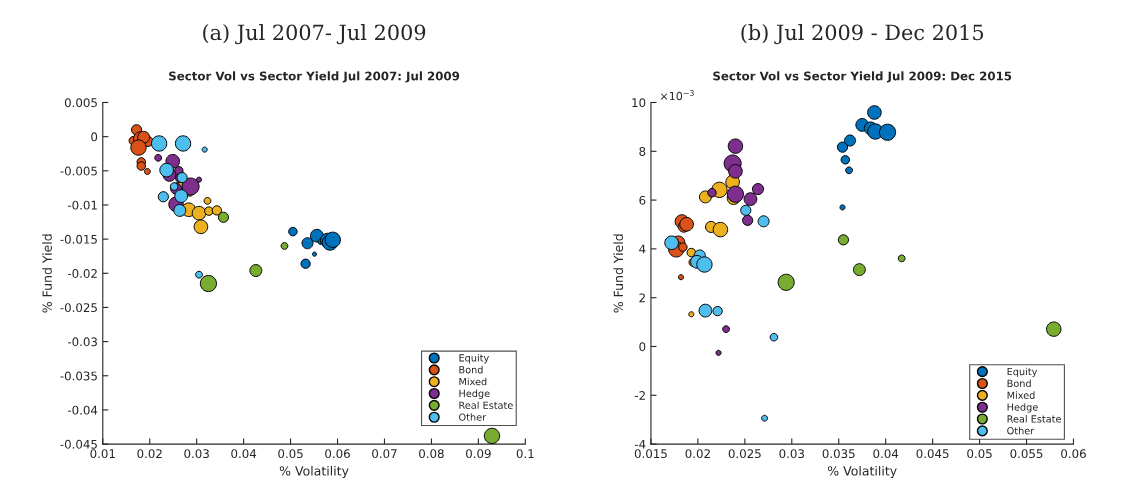 The image size is (1142, 488). What do you see at coordinates (862, 34) in the screenshot?
I see `chart-title: (b) Jul 2009 - Dec 2015` at bounding box center [862, 34].